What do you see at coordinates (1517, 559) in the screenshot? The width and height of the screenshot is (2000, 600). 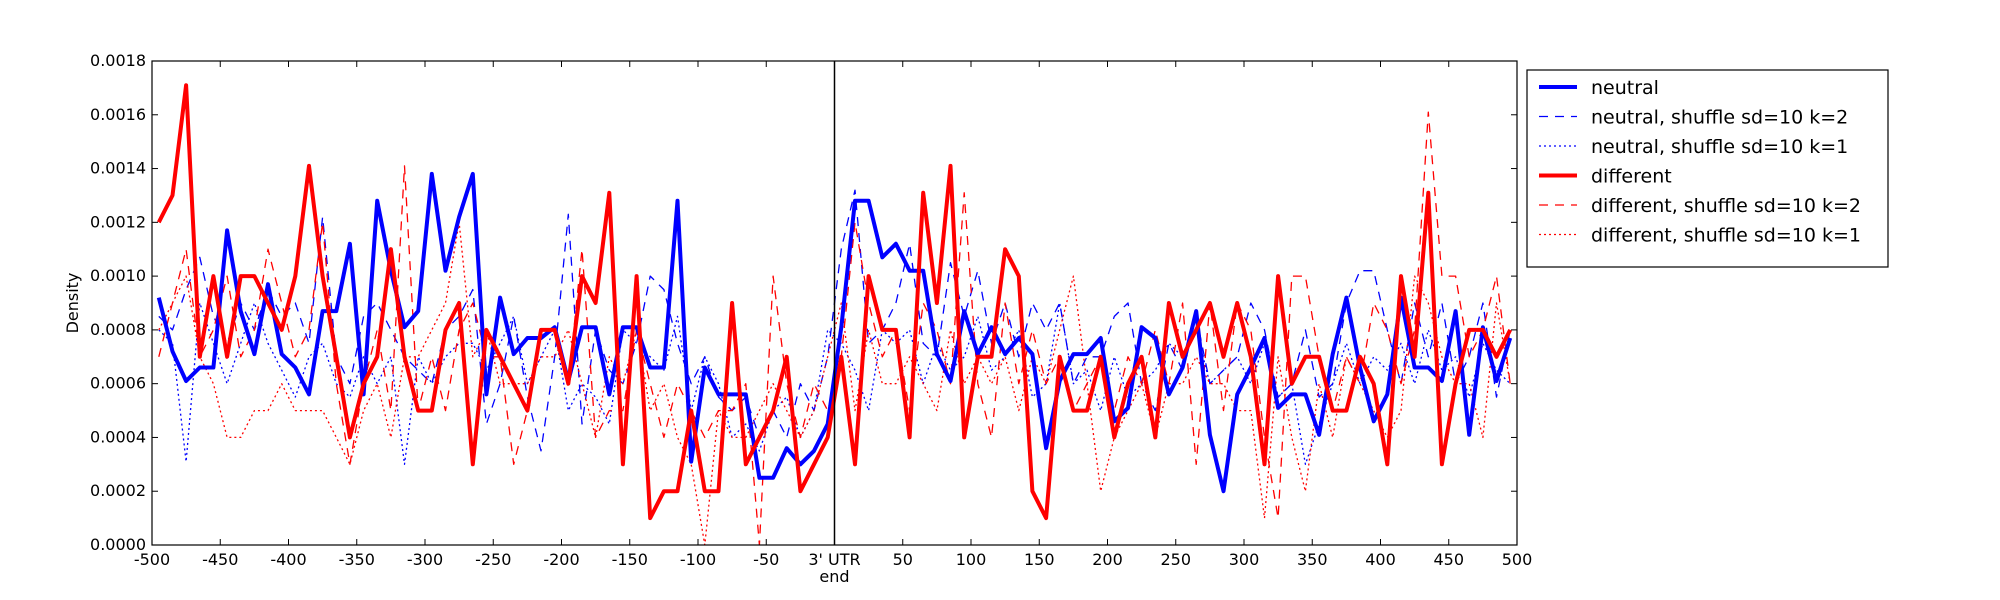 I see `x-tick-label: 500` at bounding box center [1517, 559].